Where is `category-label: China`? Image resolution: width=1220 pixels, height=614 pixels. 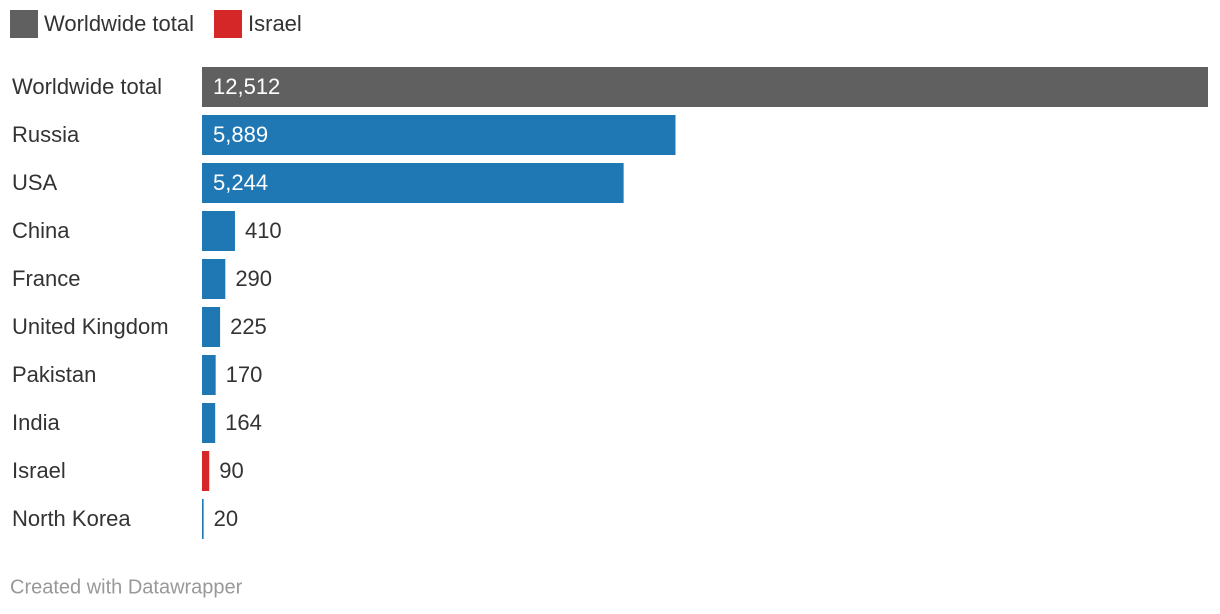
category-label: China is located at coordinates (41, 230).